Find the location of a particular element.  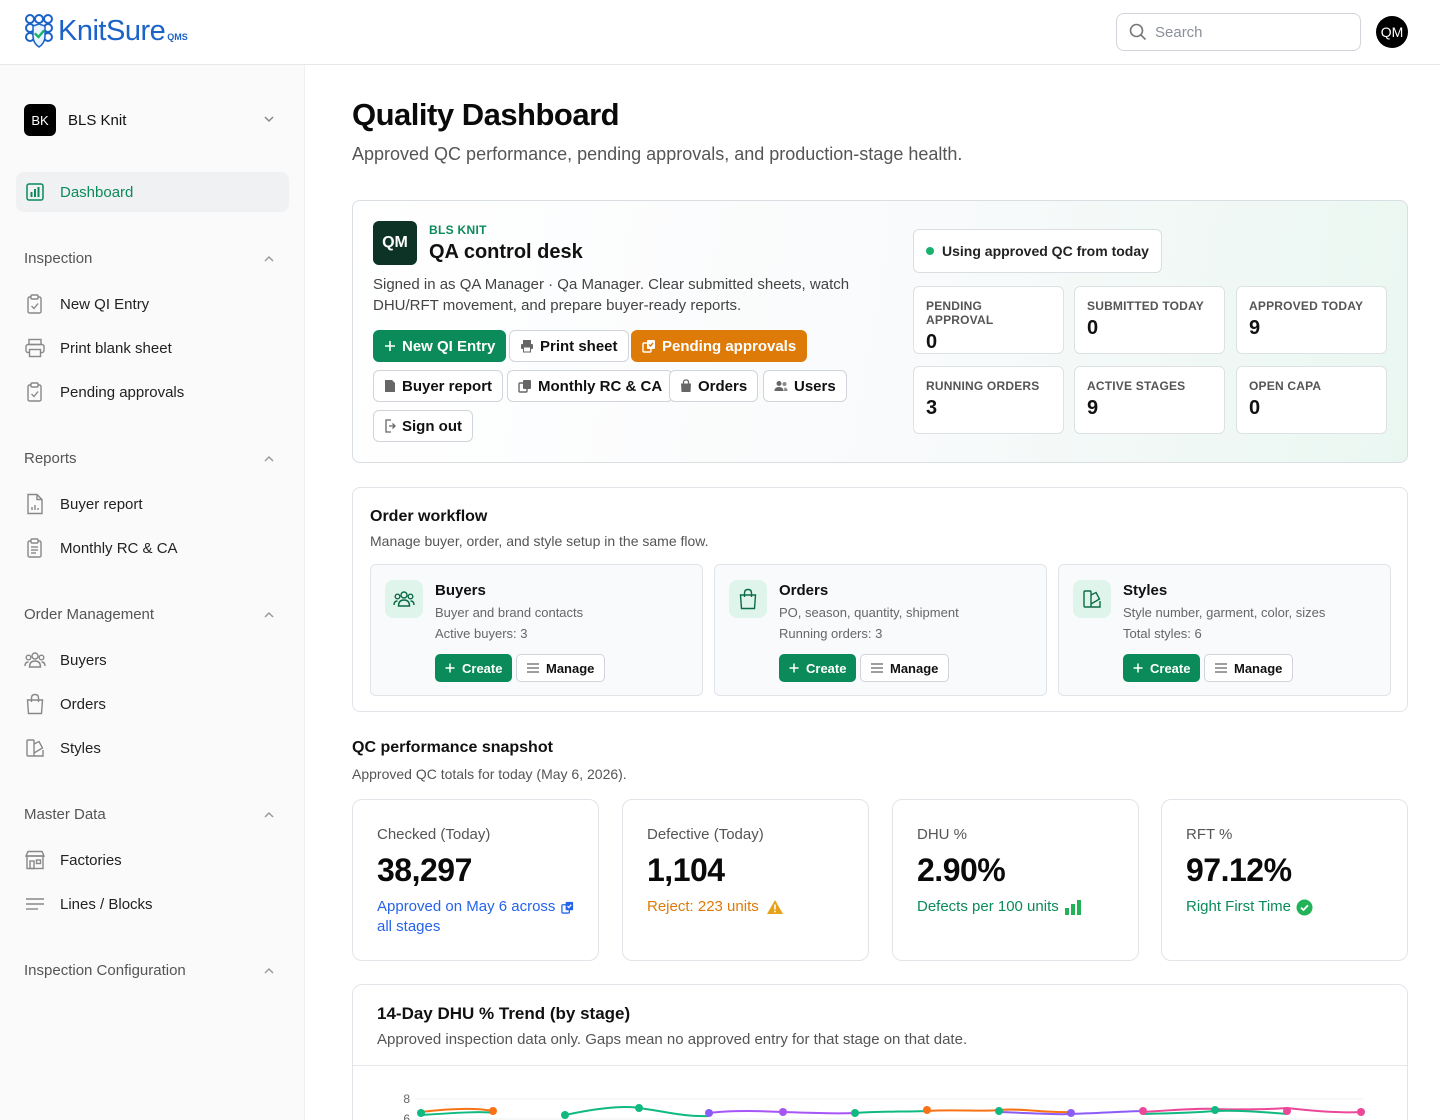

print-sheet-button: Print sheet is located at coordinates (569, 346).